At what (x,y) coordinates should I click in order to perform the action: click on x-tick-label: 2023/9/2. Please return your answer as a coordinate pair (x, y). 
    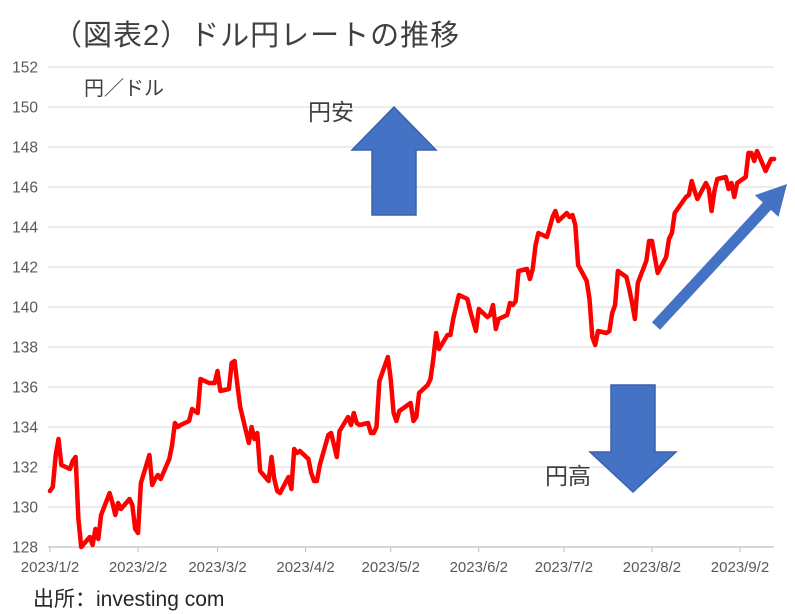
    Looking at the image, I should click on (740, 567).